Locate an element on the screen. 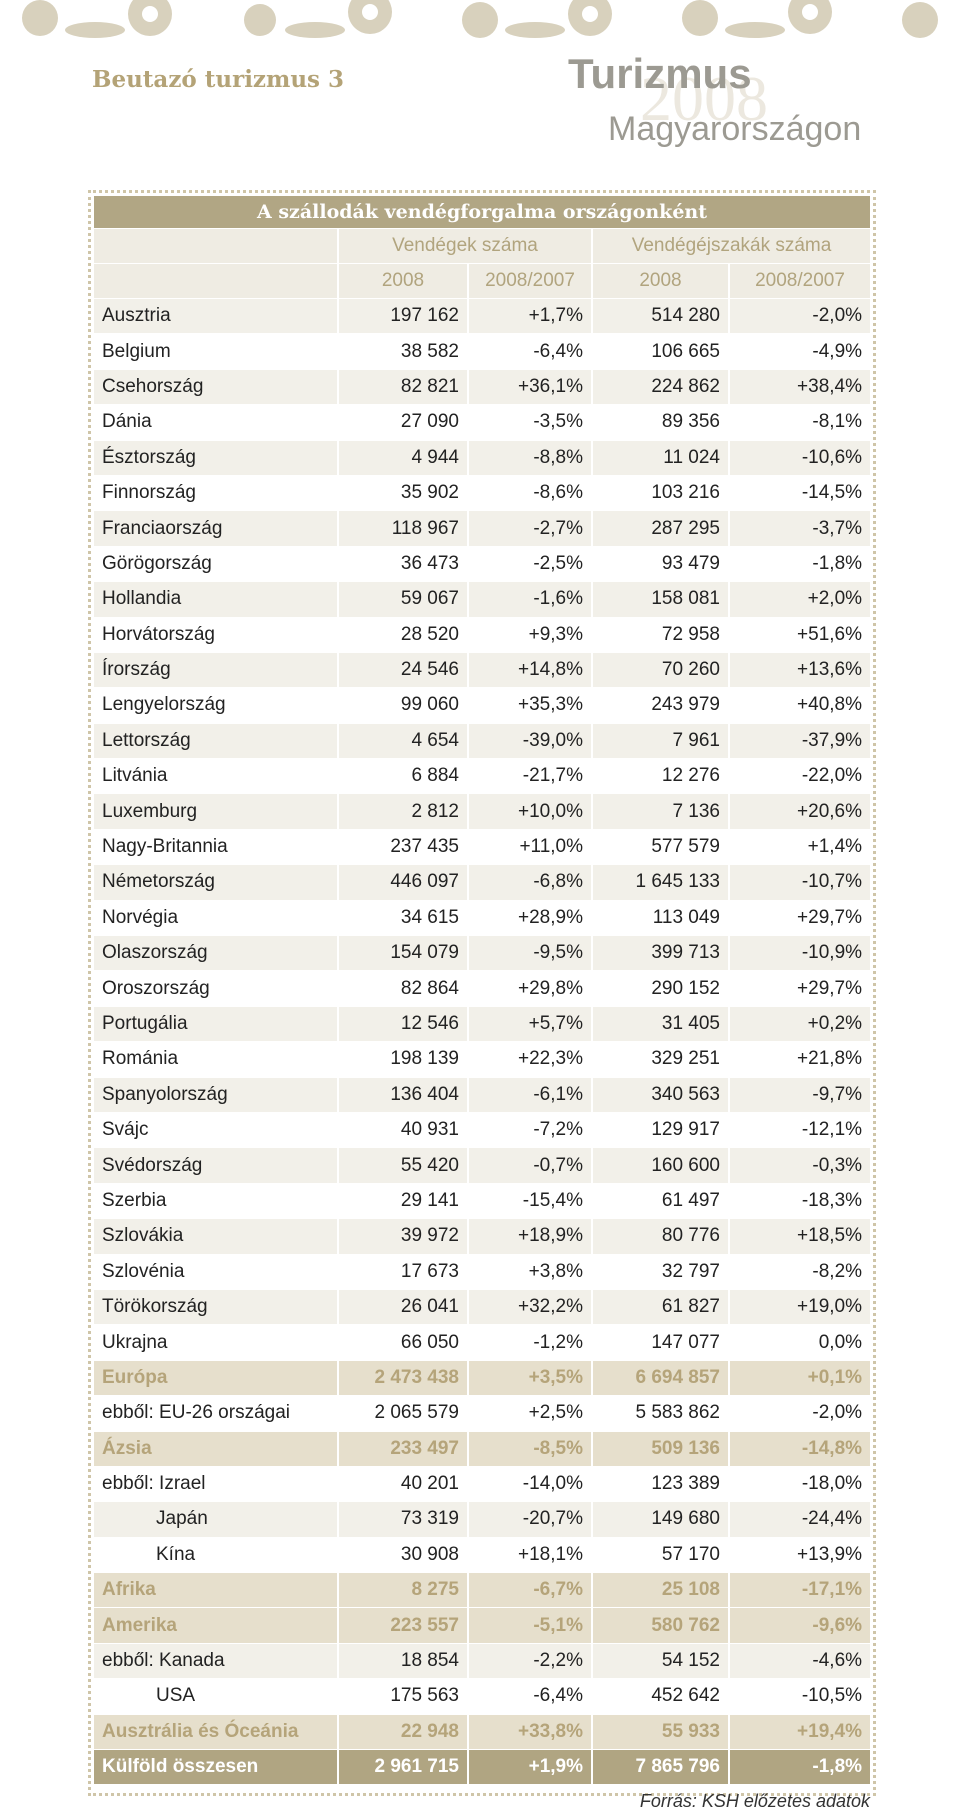  row-label: Ázsia is located at coordinates (216, 1449).